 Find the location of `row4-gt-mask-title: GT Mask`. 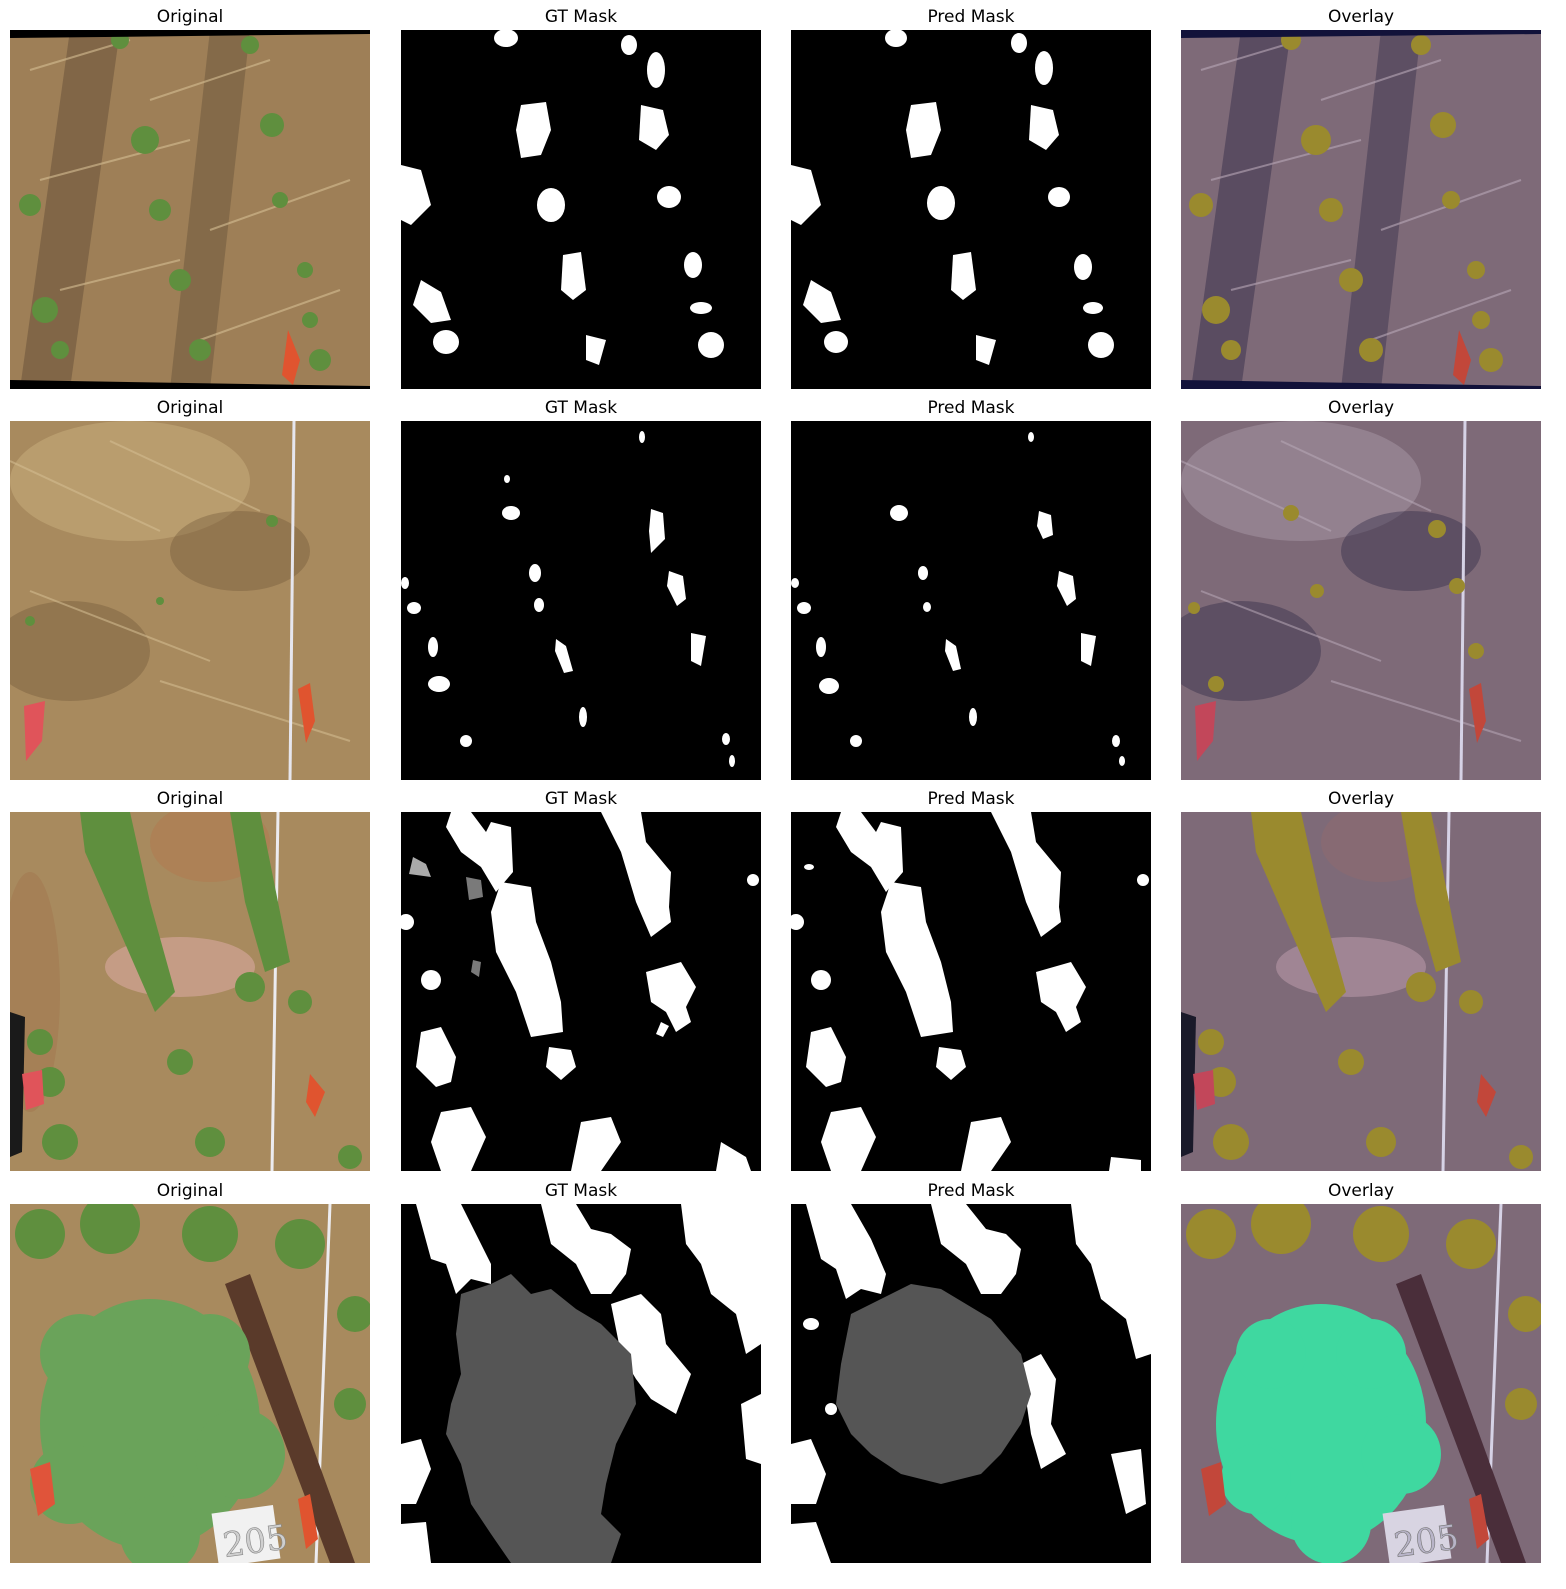

row4-gt-mask-title: GT Mask is located at coordinates (581, 1191).